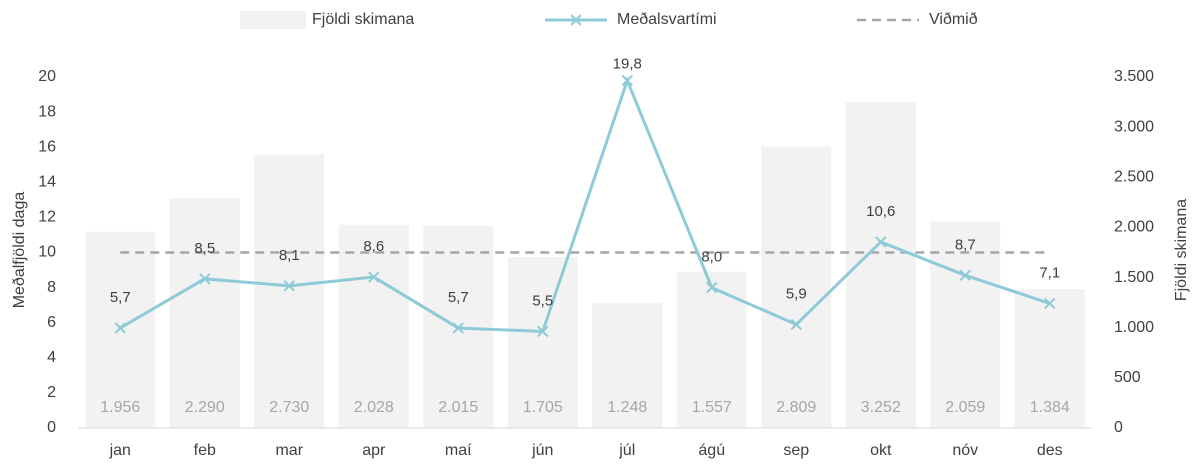 The width and height of the screenshot is (1196, 469). Describe the element at coordinates (965, 244) in the screenshot. I see `line-value-label: 8,7` at that location.